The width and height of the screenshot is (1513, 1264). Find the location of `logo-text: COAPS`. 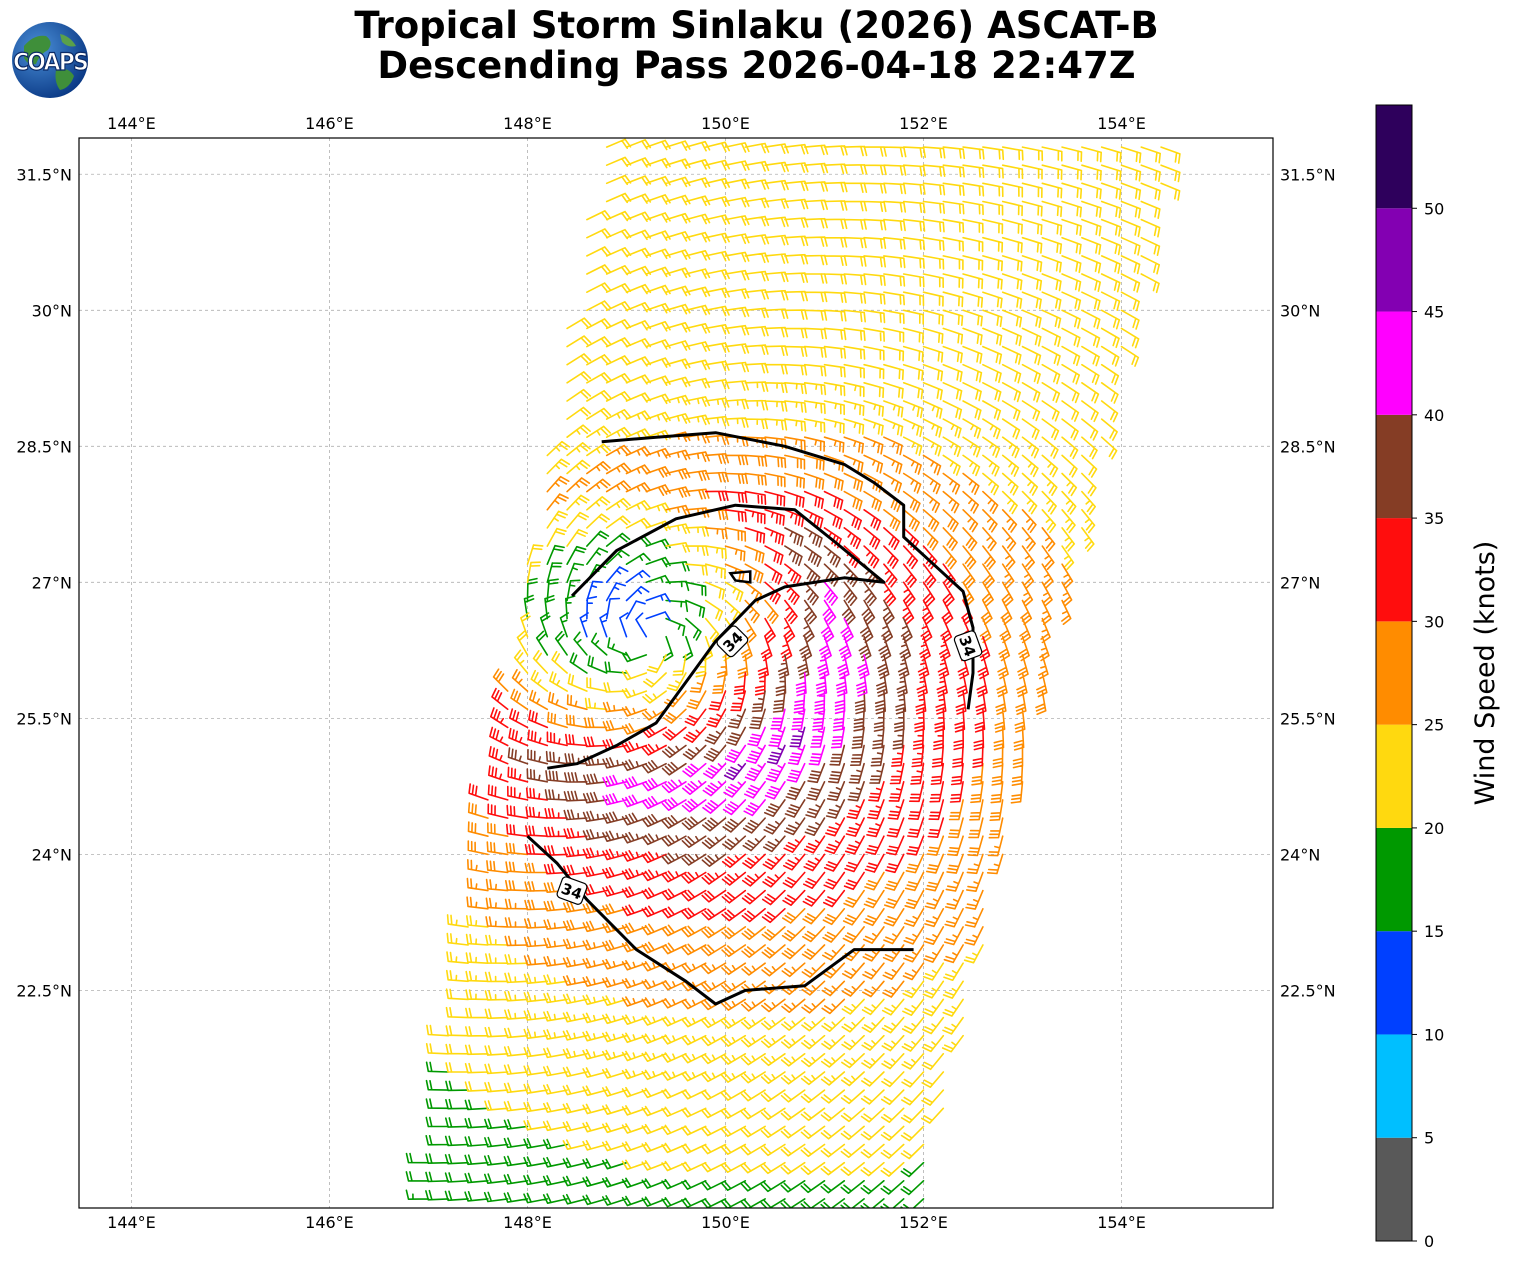

logo-text: COAPS is located at coordinates (50, 62).